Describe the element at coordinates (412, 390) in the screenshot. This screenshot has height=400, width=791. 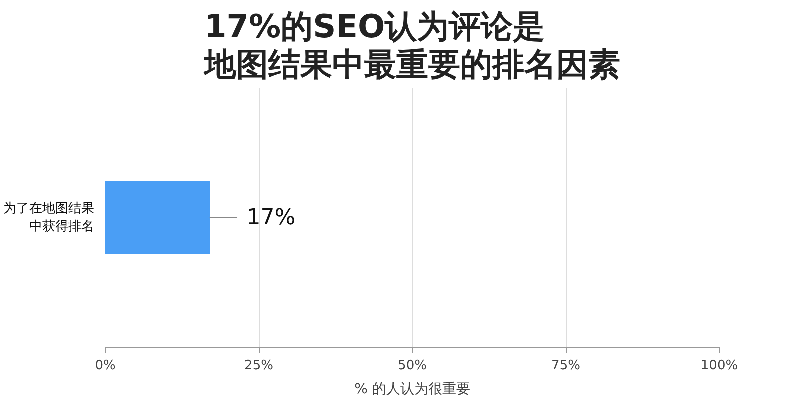
I see `x-axis-title: % 的人认为很重要` at that location.